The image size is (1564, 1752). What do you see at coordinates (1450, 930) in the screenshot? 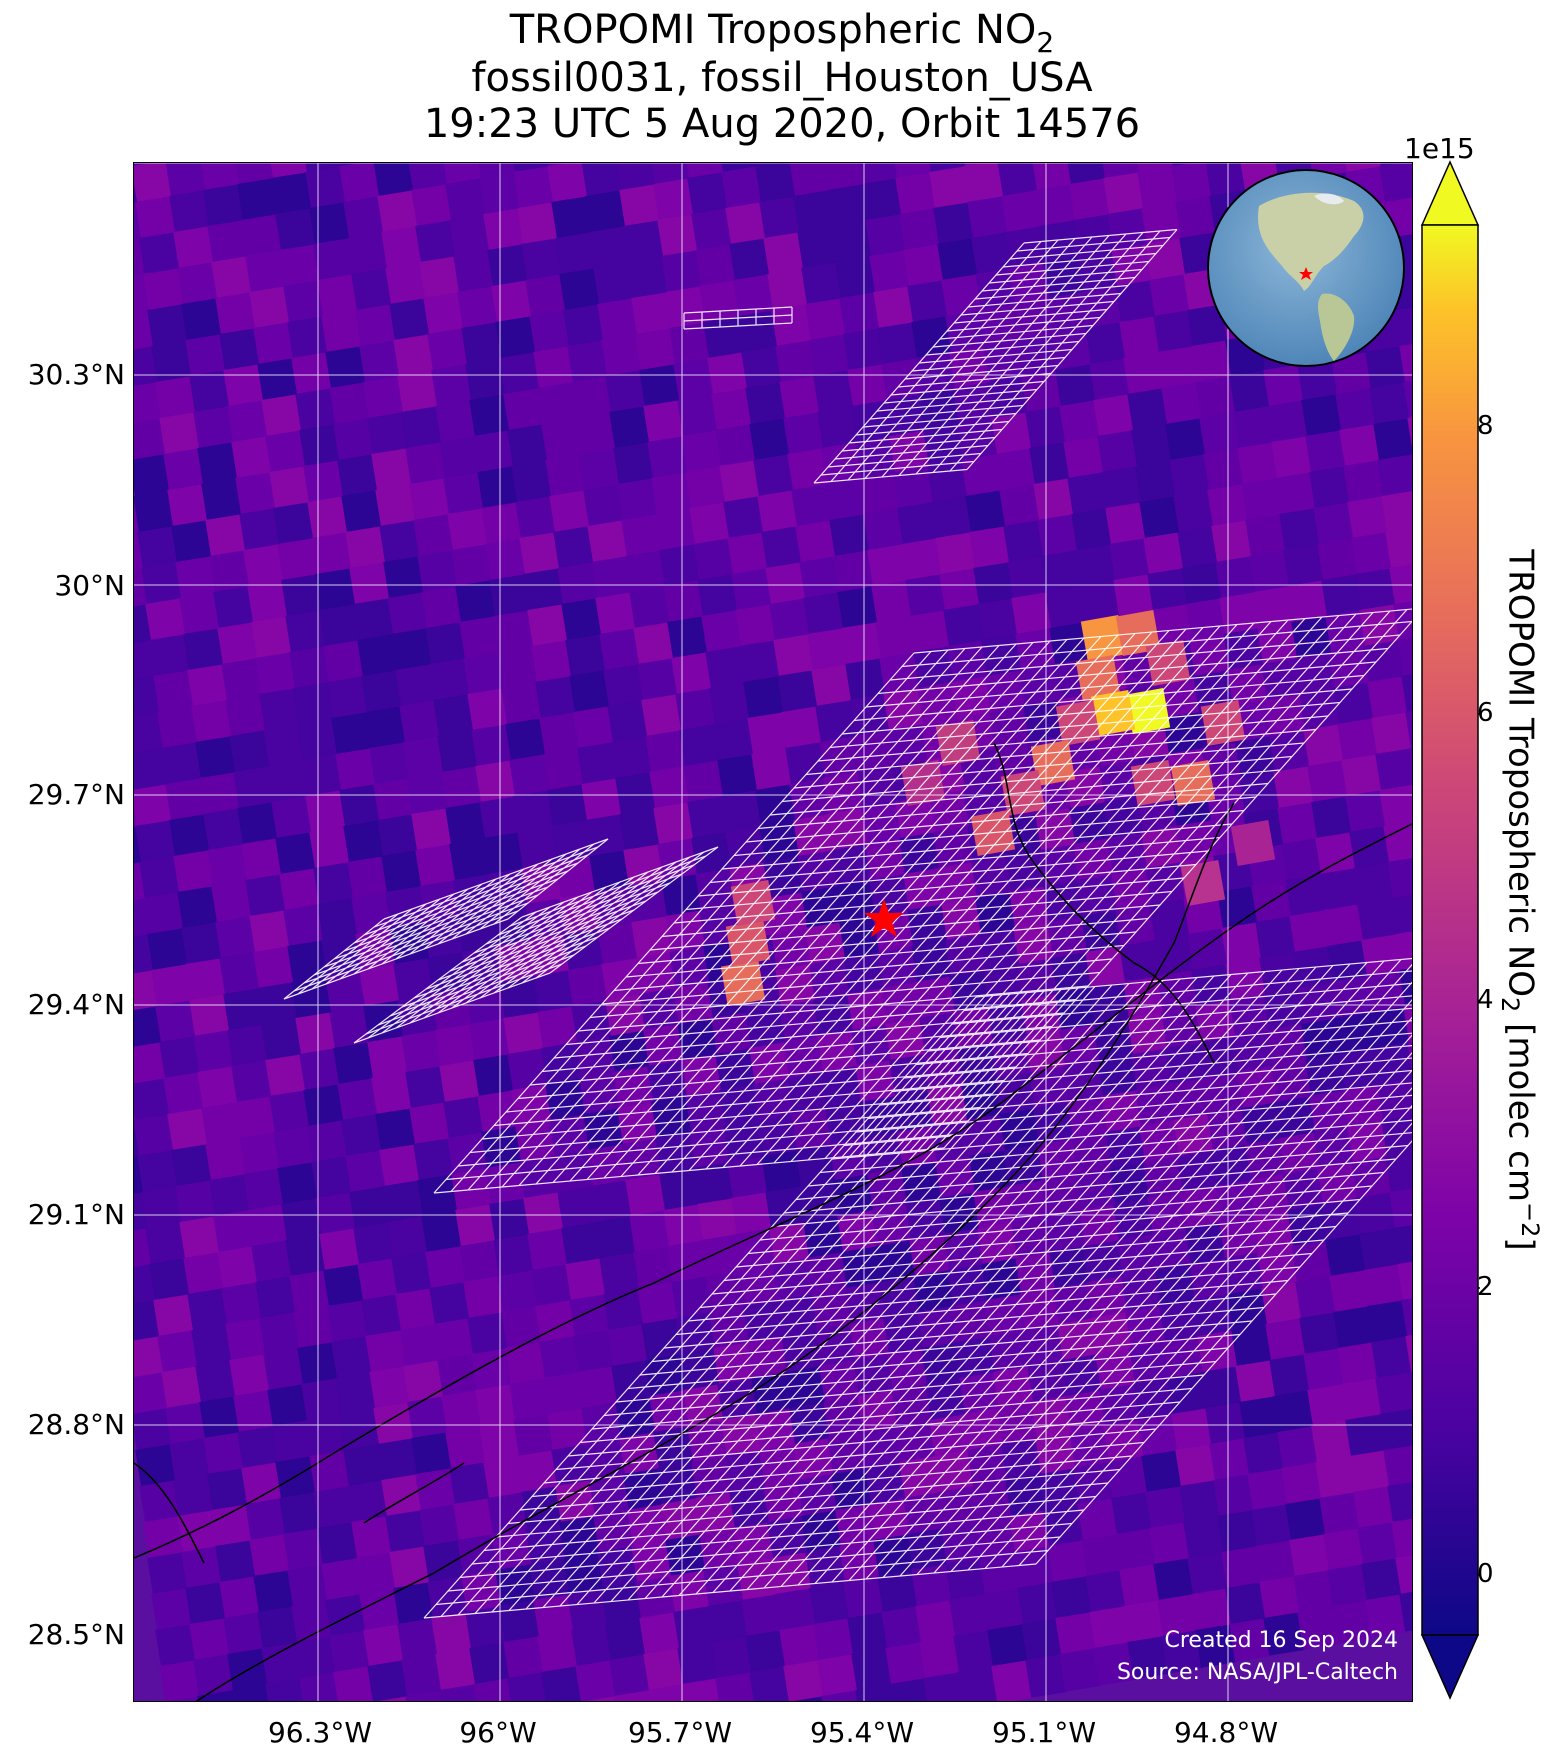
I see `colorbar` at bounding box center [1450, 930].